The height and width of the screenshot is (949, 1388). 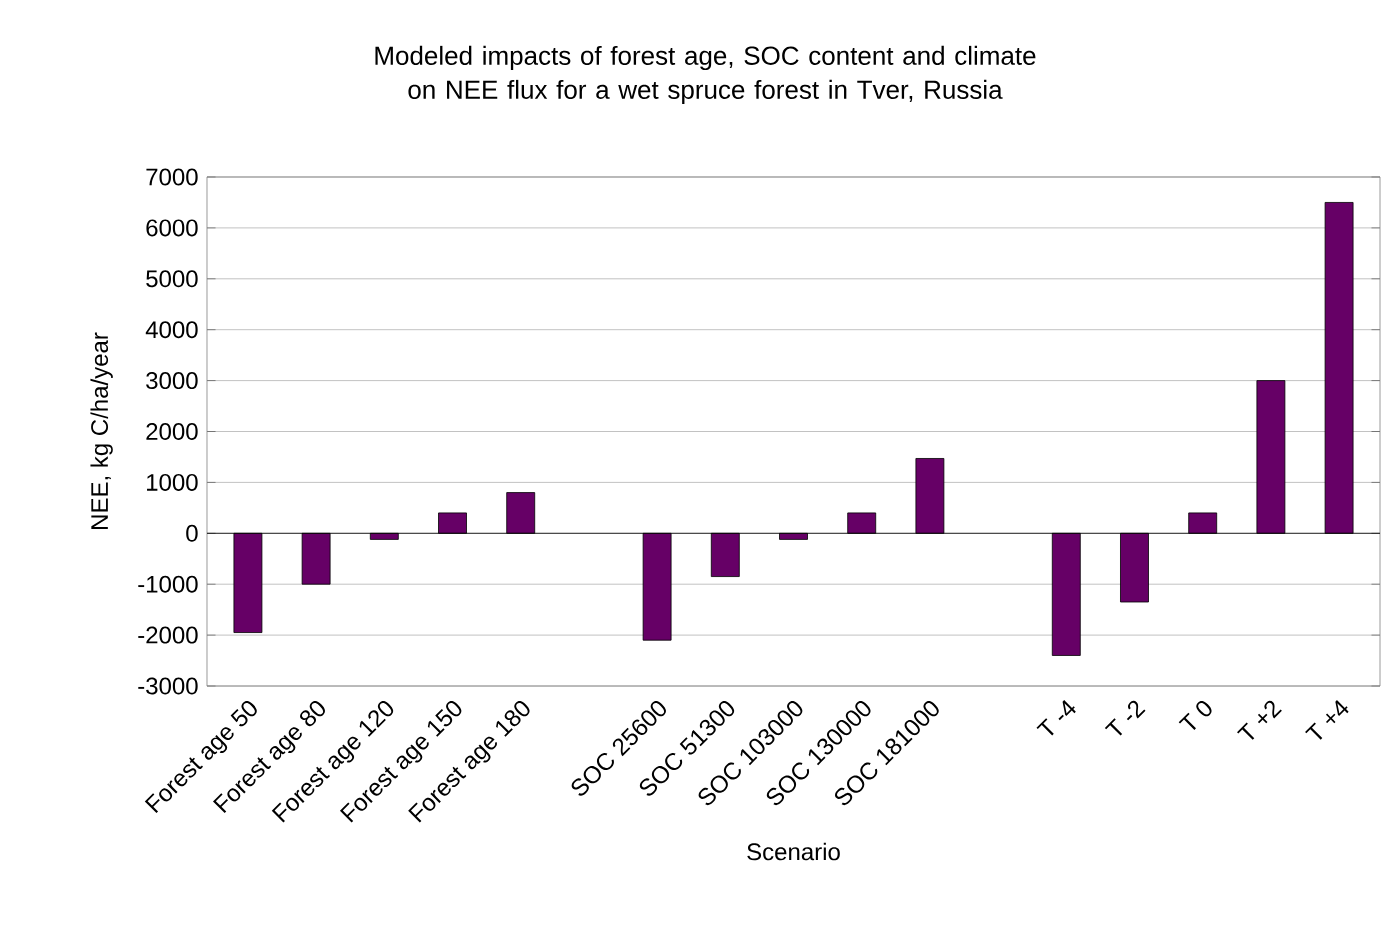 What do you see at coordinates (172, 381) in the screenshot?
I see `y-tick-label: 3000` at bounding box center [172, 381].